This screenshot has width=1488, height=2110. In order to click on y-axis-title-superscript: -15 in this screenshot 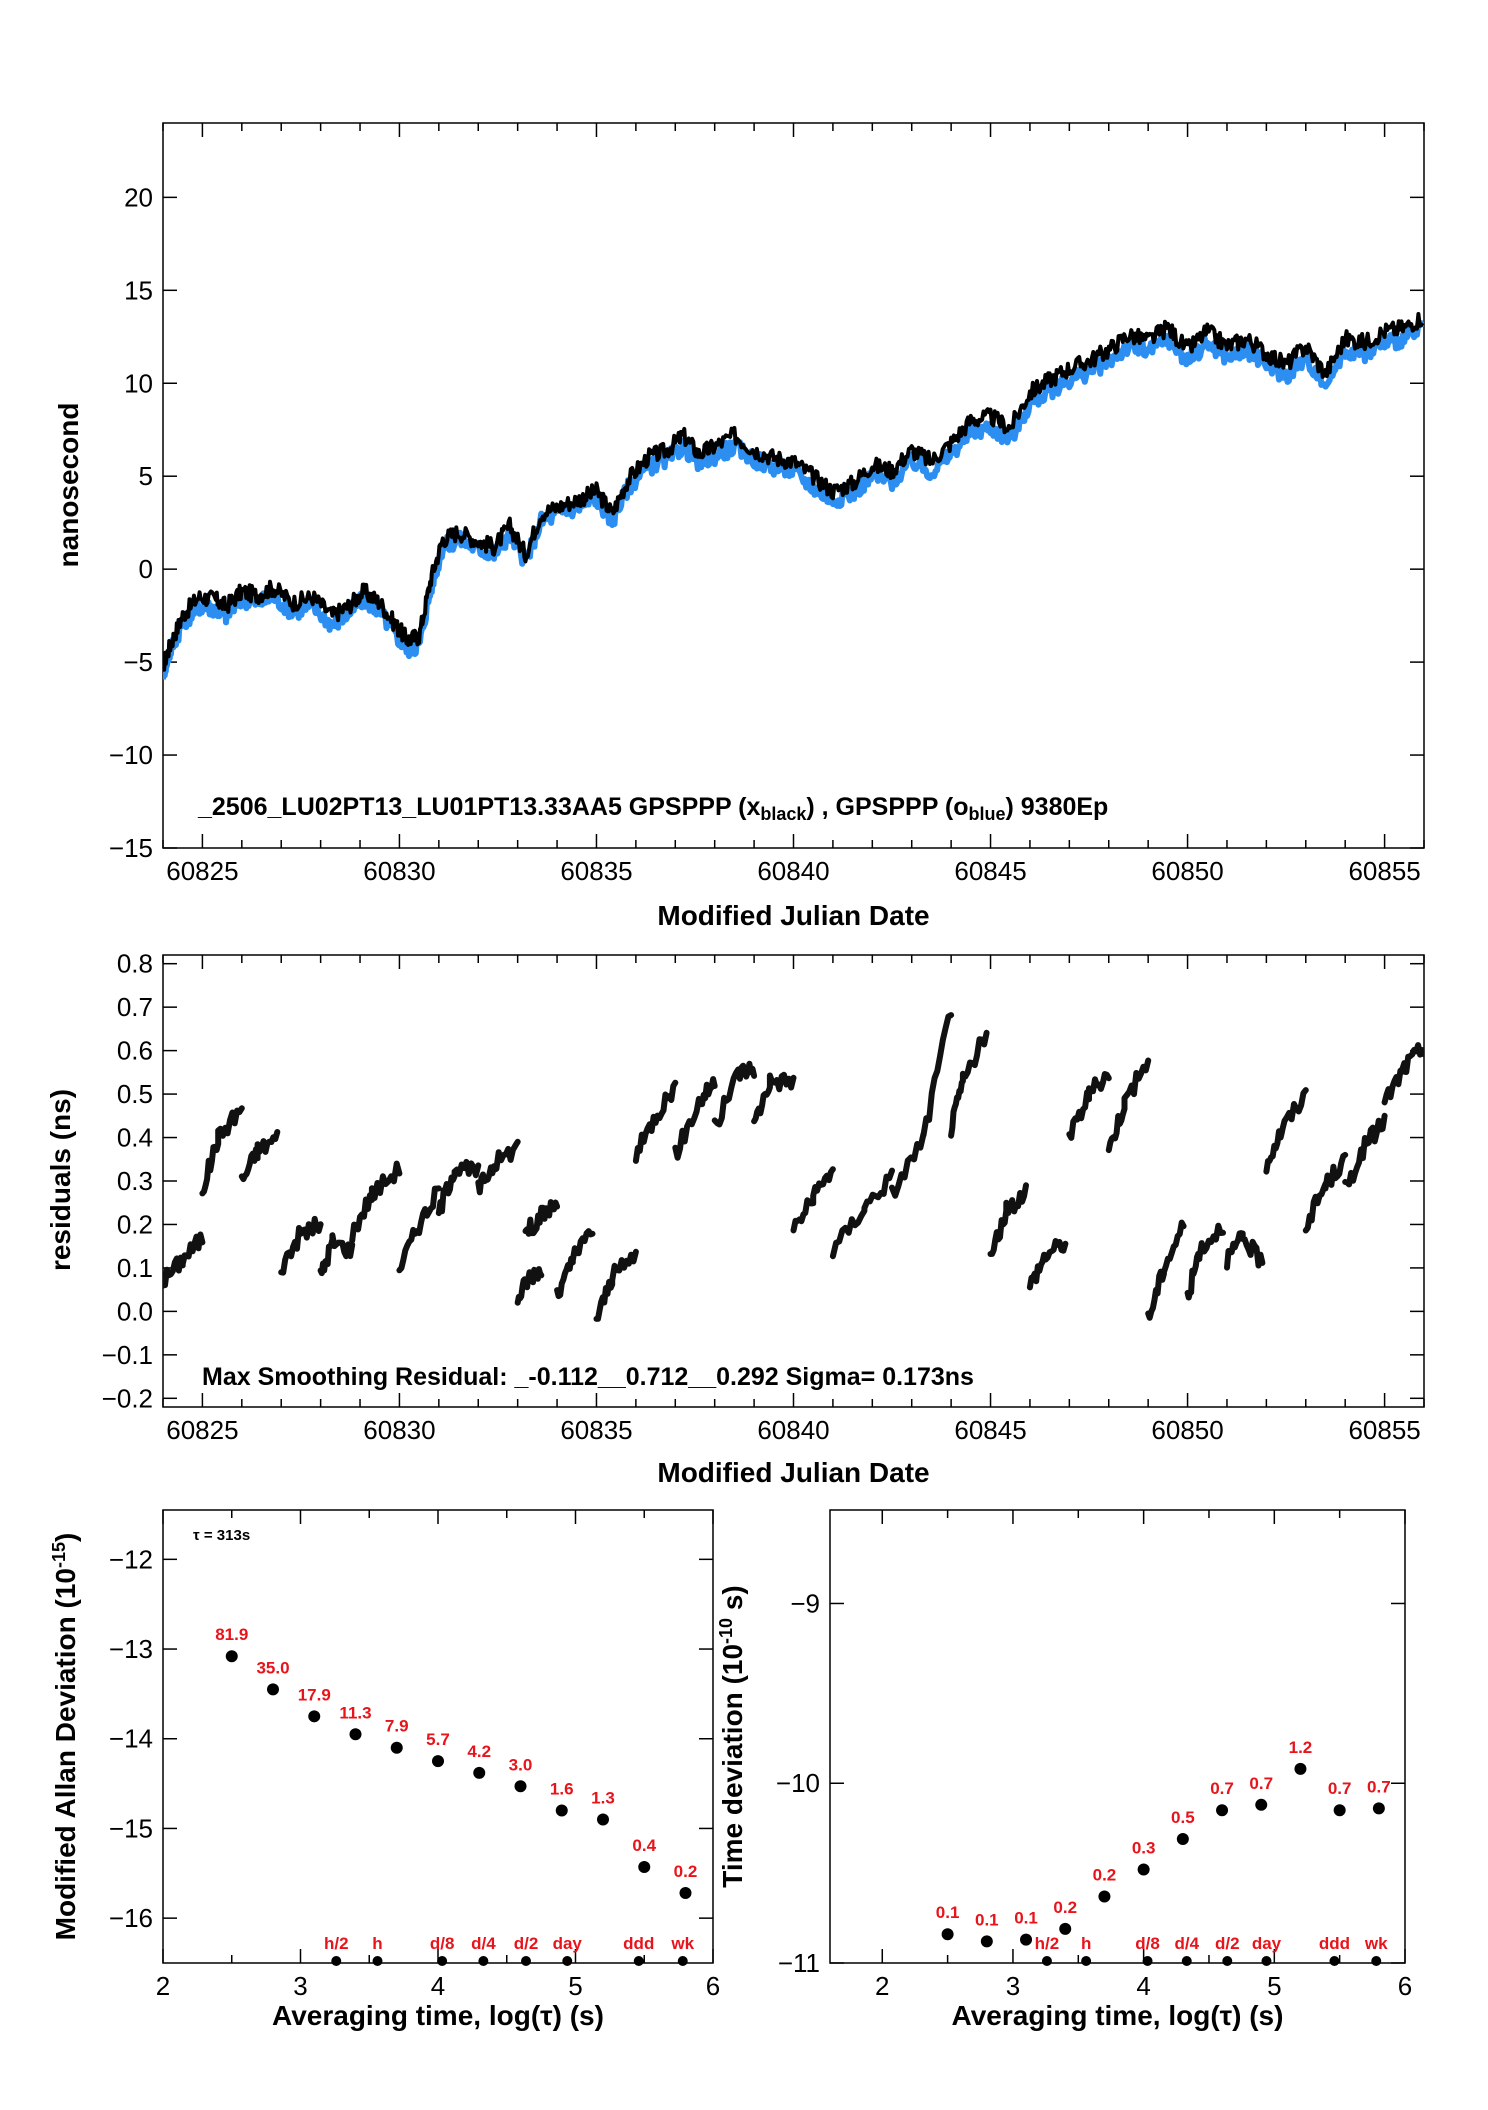, I will do `click(59, 1555)`.